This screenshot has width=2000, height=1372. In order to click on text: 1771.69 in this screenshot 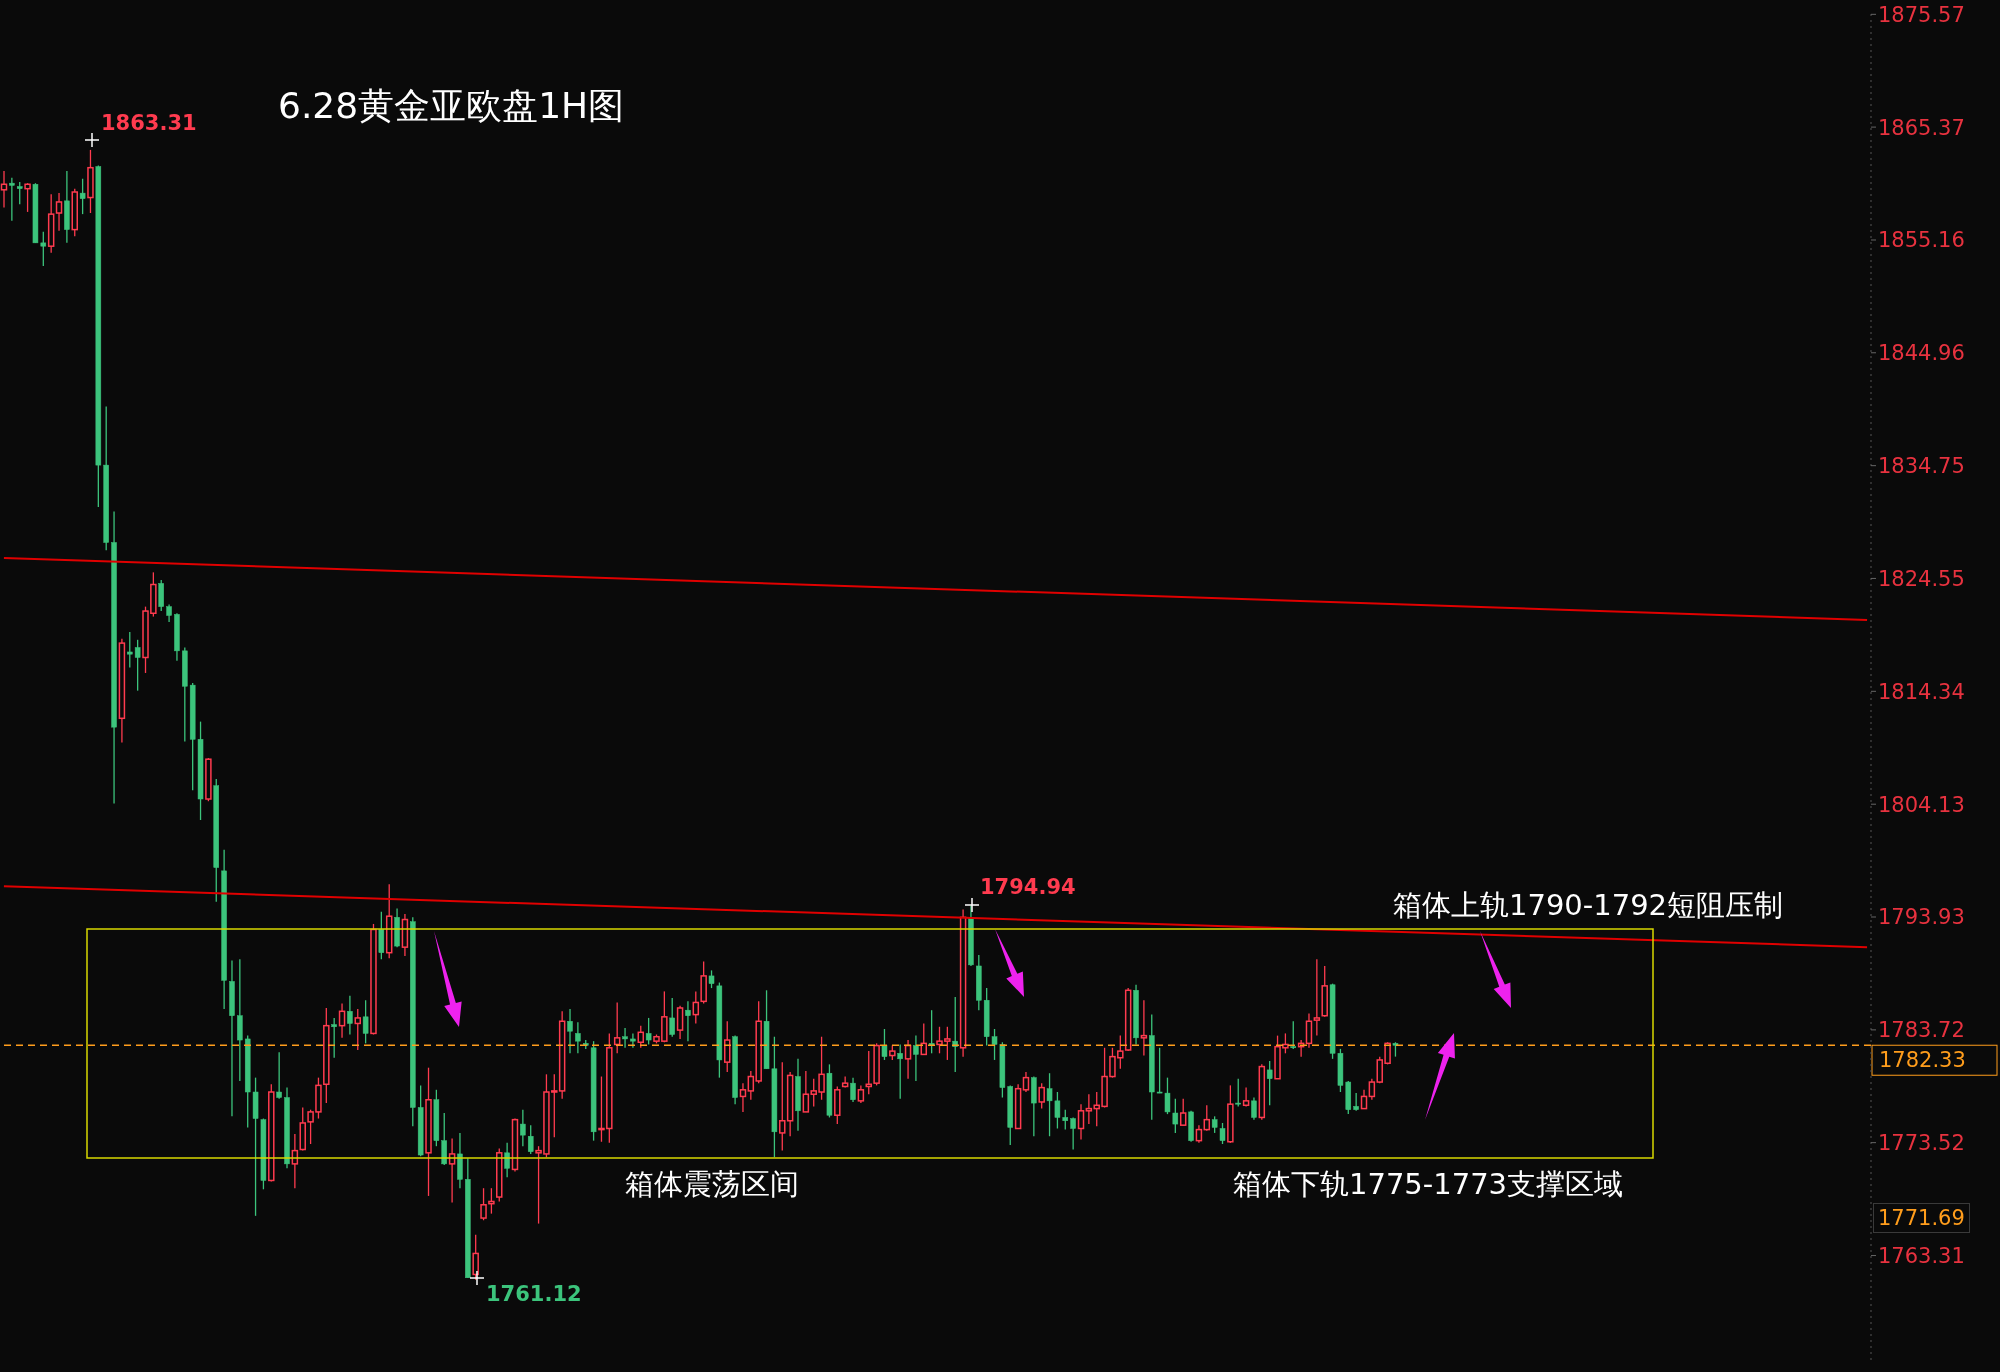, I will do `click(1921, 1218)`.